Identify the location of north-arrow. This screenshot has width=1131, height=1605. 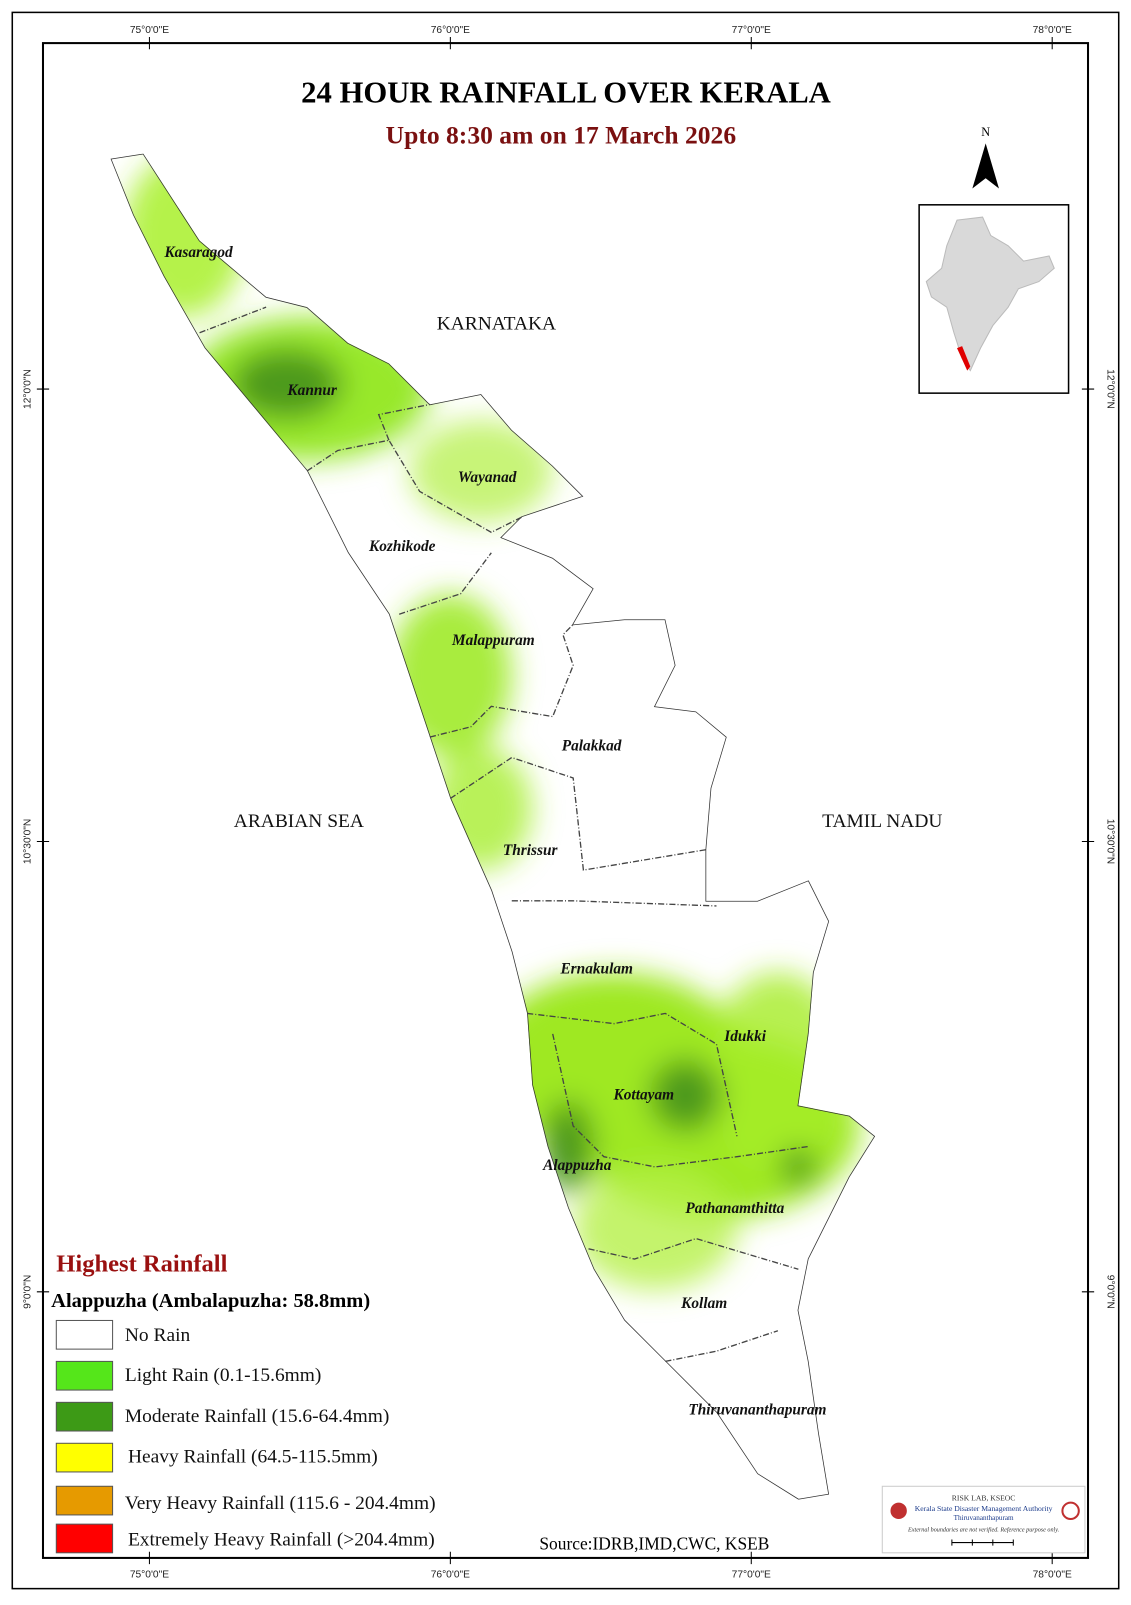
(985, 166).